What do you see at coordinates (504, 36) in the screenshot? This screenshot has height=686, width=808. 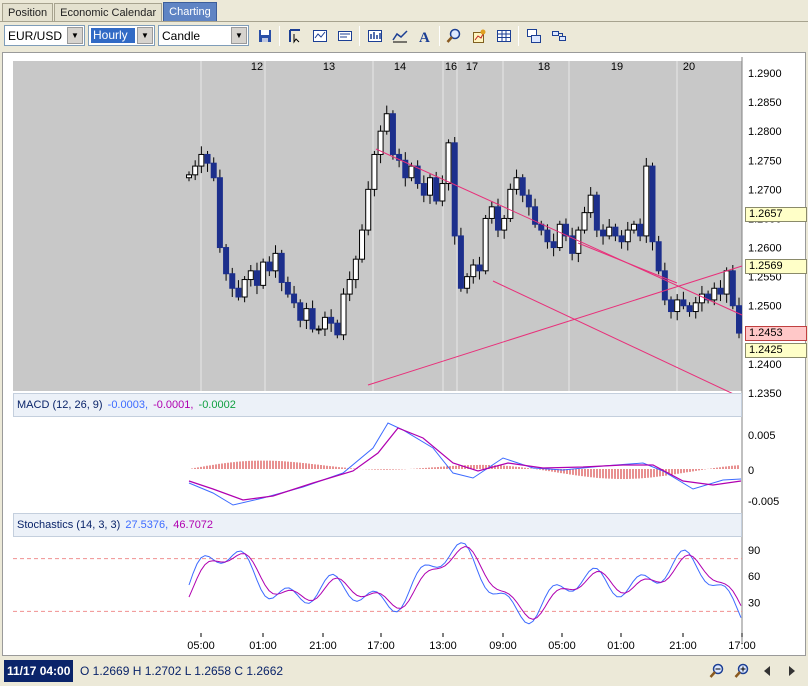 I see `data-table-button` at bounding box center [504, 36].